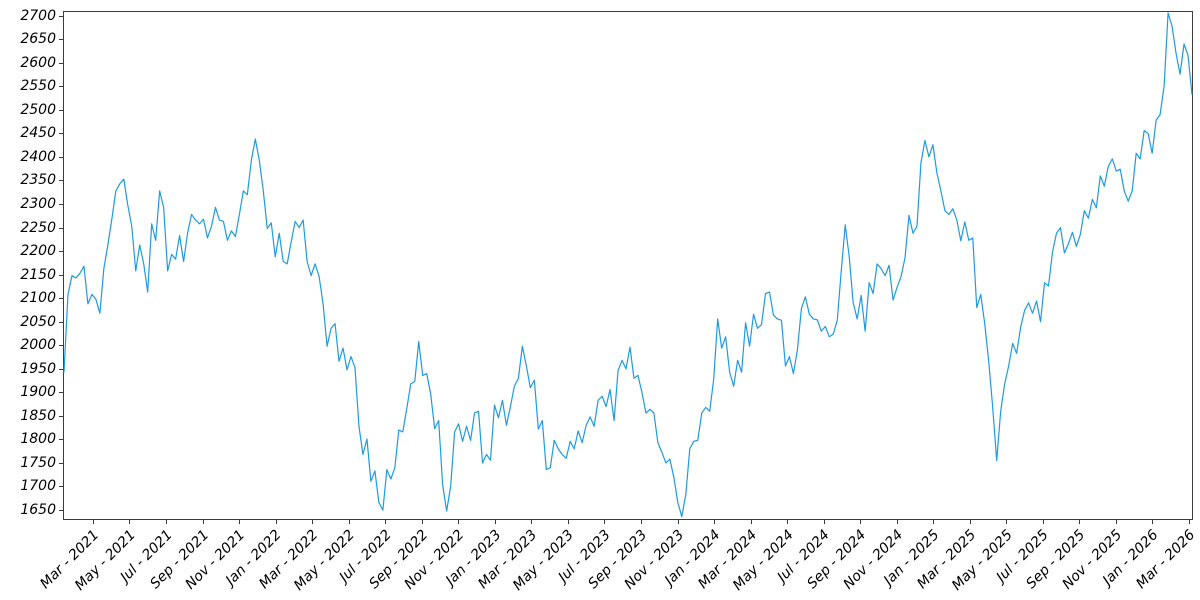  I want to click on y-tick-label: 2300, so click(38, 204).